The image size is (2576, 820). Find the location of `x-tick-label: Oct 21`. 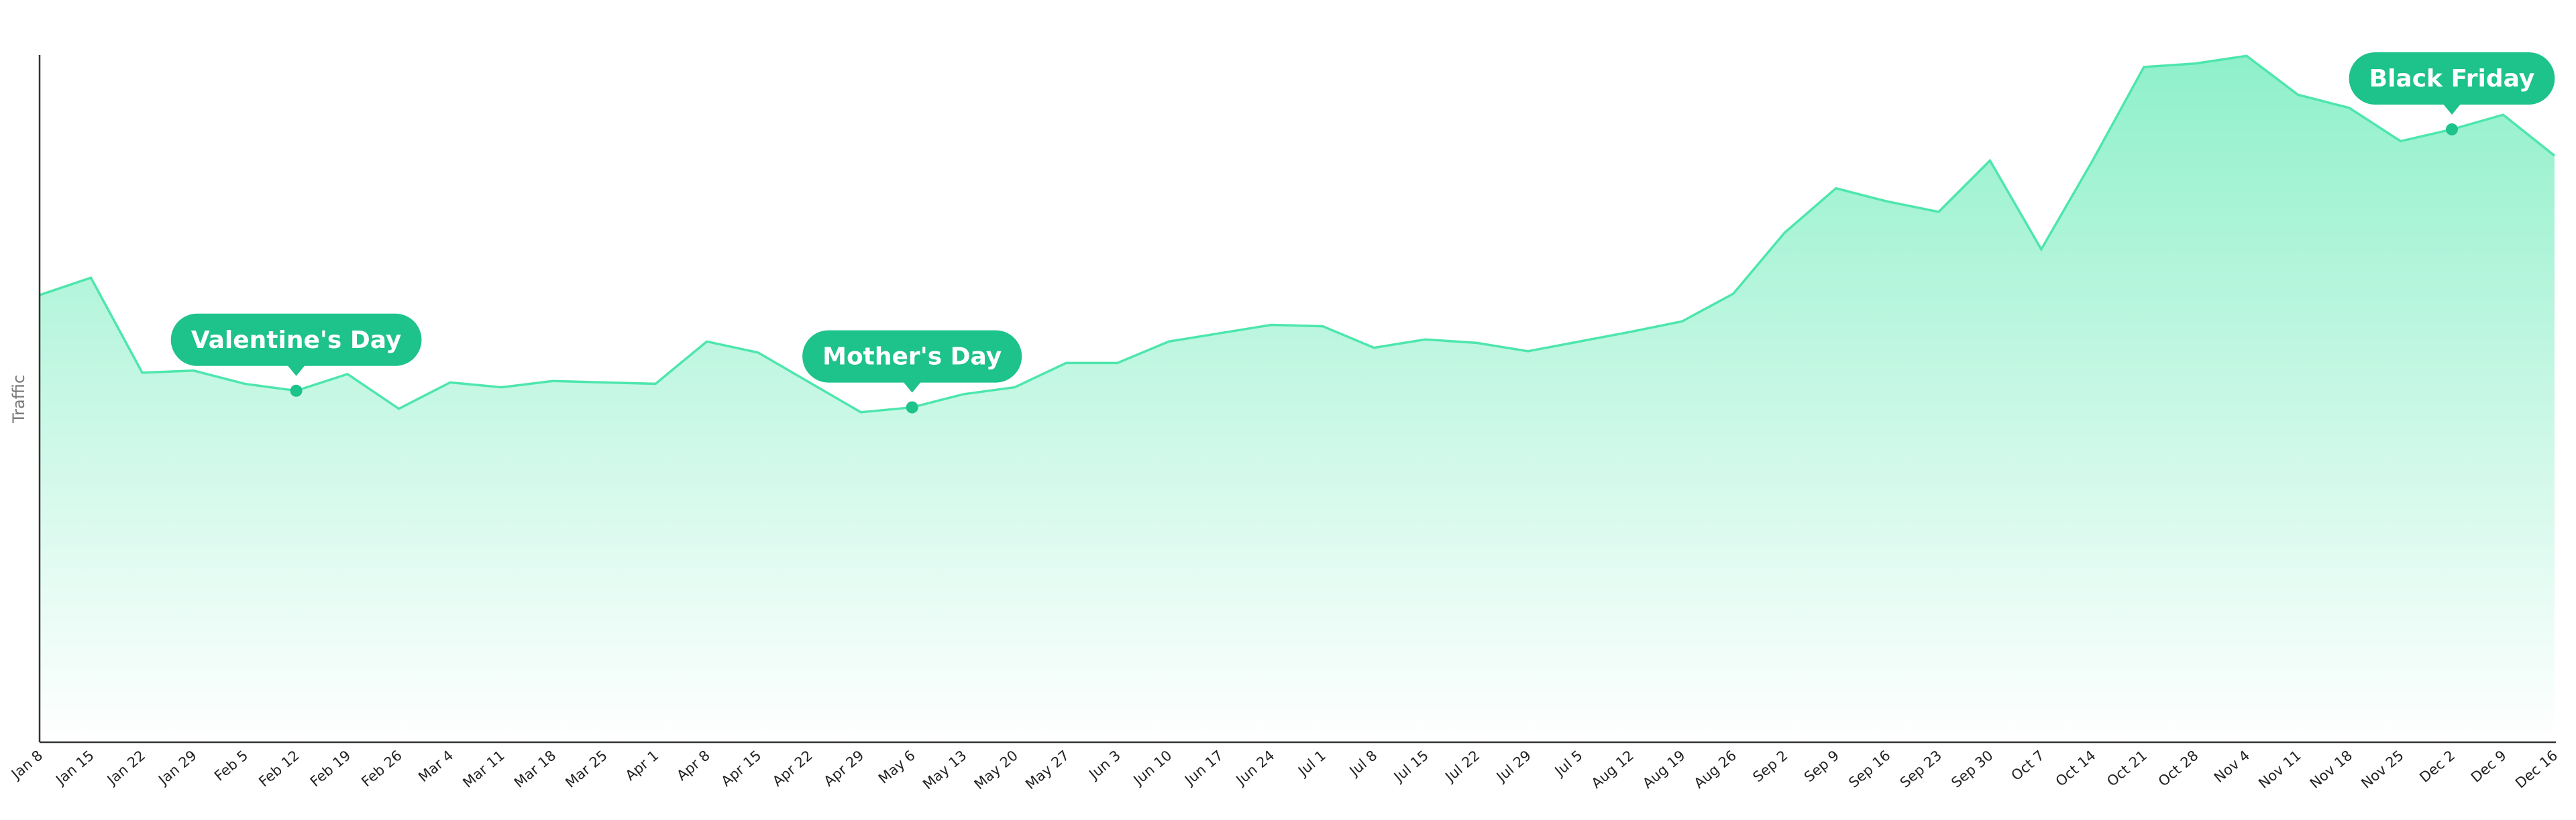

x-tick-label: Oct 21 is located at coordinates (2127, 768).